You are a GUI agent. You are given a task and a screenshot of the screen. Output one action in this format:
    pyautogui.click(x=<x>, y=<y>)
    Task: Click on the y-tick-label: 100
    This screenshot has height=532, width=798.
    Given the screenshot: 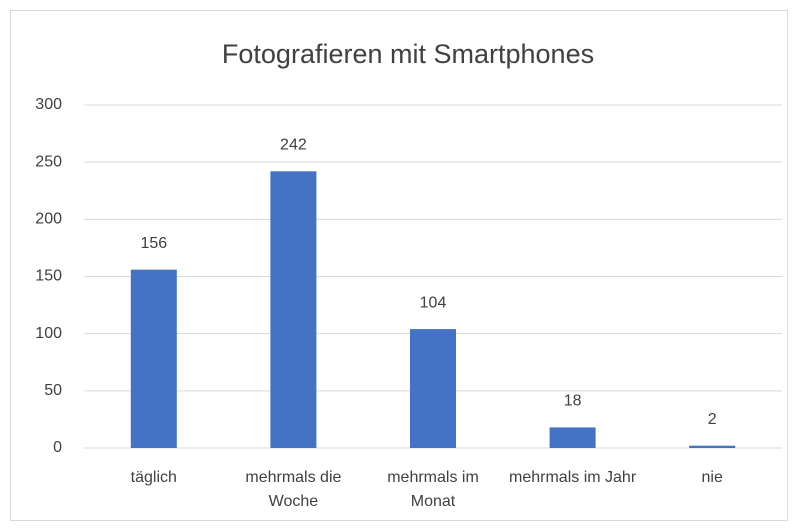 What is the action you would take?
    pyautogui.click(x=48, y=333)
    